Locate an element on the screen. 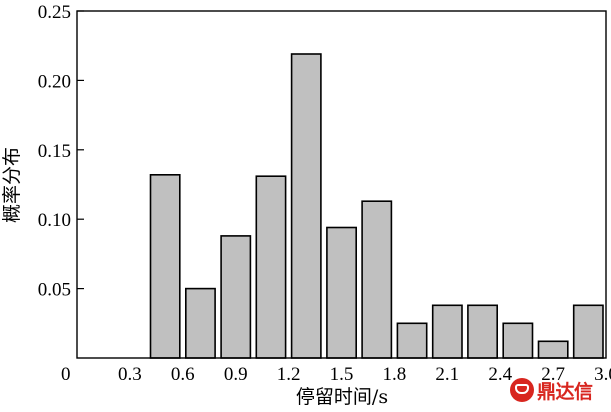 Image resolution: width=611 pixels, height=412 pixels. y-tick-label-4: 0.25 is located at coordinates (54, 12).